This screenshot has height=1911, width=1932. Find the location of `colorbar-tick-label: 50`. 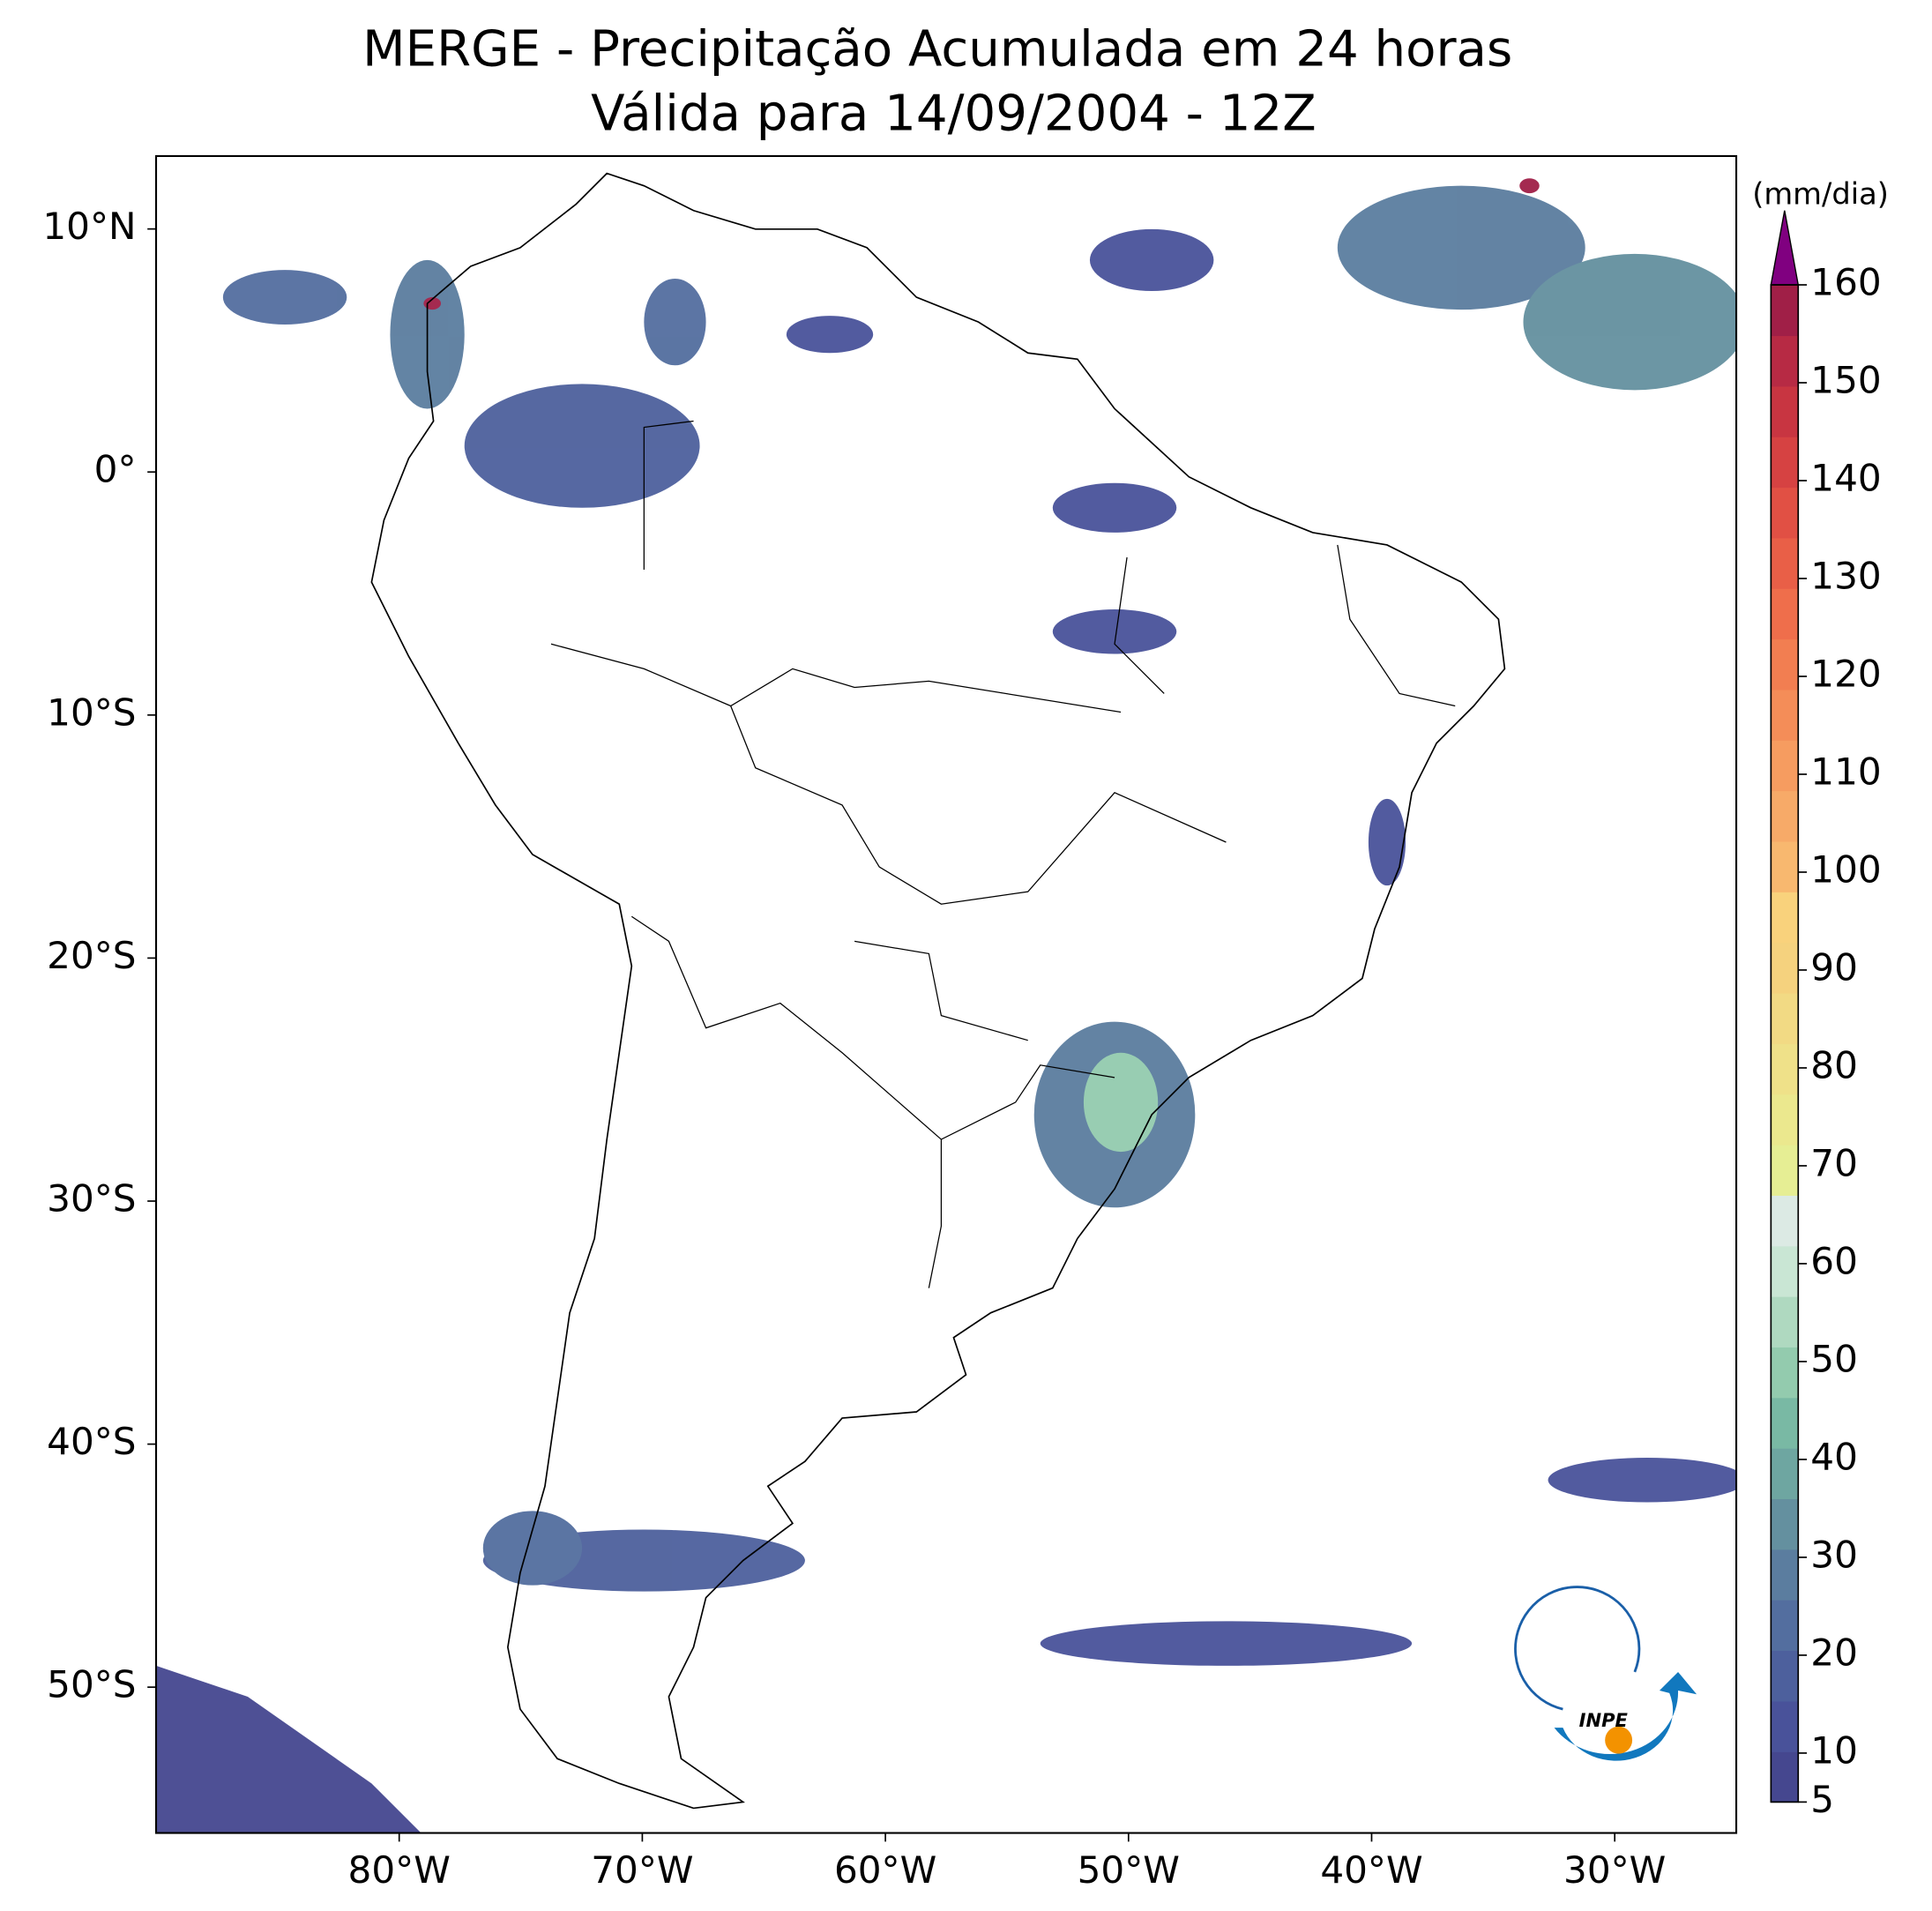

colorbar-tick-label: 50 is located at coordinates (1834, 1358).